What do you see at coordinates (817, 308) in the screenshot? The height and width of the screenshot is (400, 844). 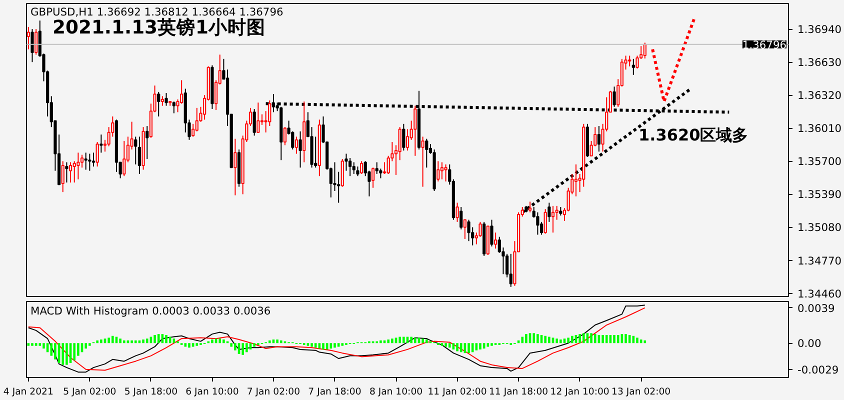 I see `y-tick-label: 0.0039` at bounding box center [817, 308].